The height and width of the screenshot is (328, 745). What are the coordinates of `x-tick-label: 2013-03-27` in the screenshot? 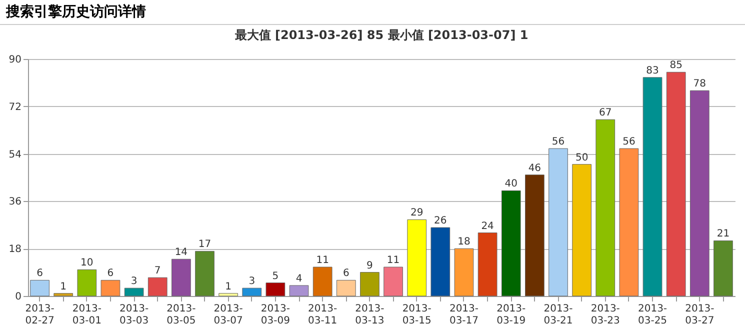 It's located at (700, 315).